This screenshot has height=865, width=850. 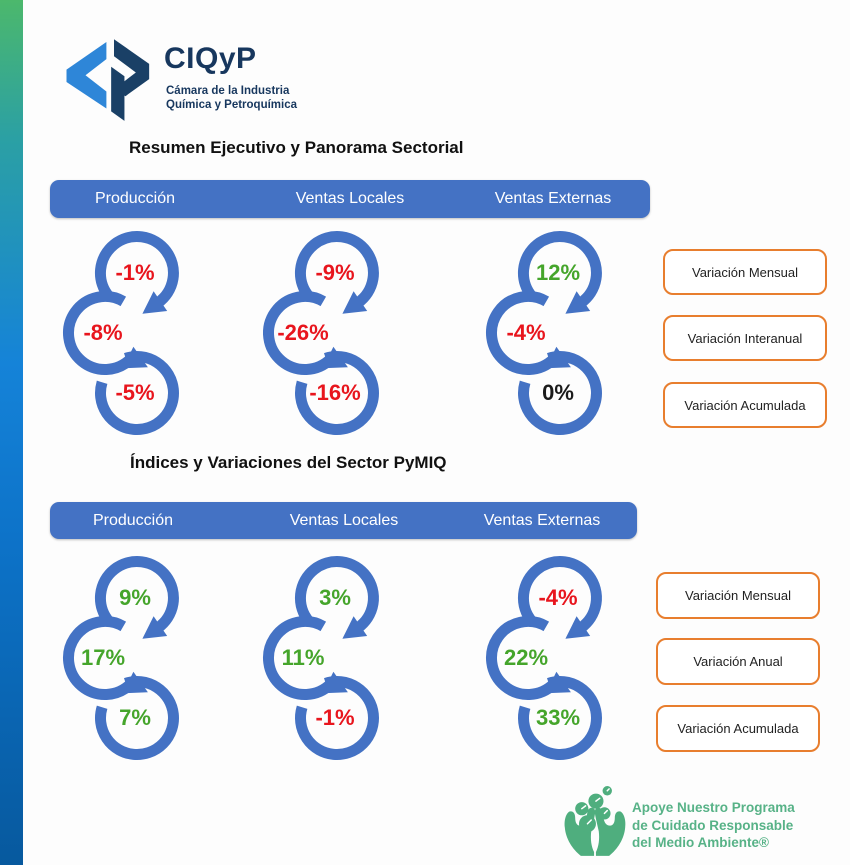 I want to click on value-label: 0%, so click(x=558, y=392).